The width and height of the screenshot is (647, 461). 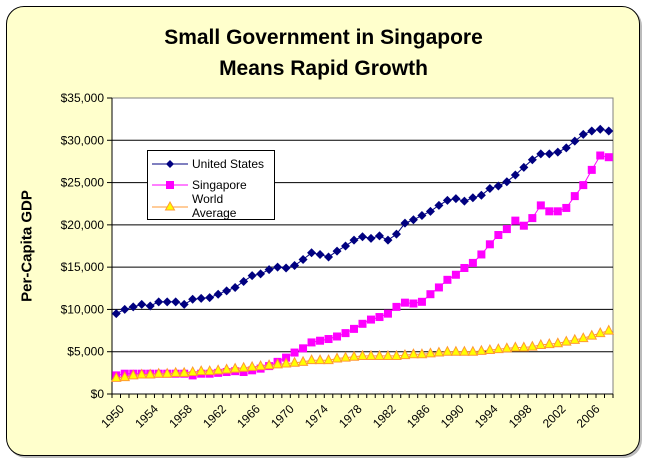 I want to click on series-world-average, so click(x=362, y=353).